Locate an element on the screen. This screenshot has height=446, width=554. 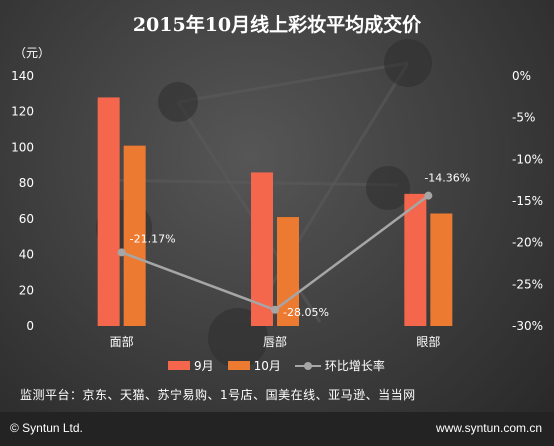
legend: 9月 10月 环比增长率 is located at coordinates (283, 365).